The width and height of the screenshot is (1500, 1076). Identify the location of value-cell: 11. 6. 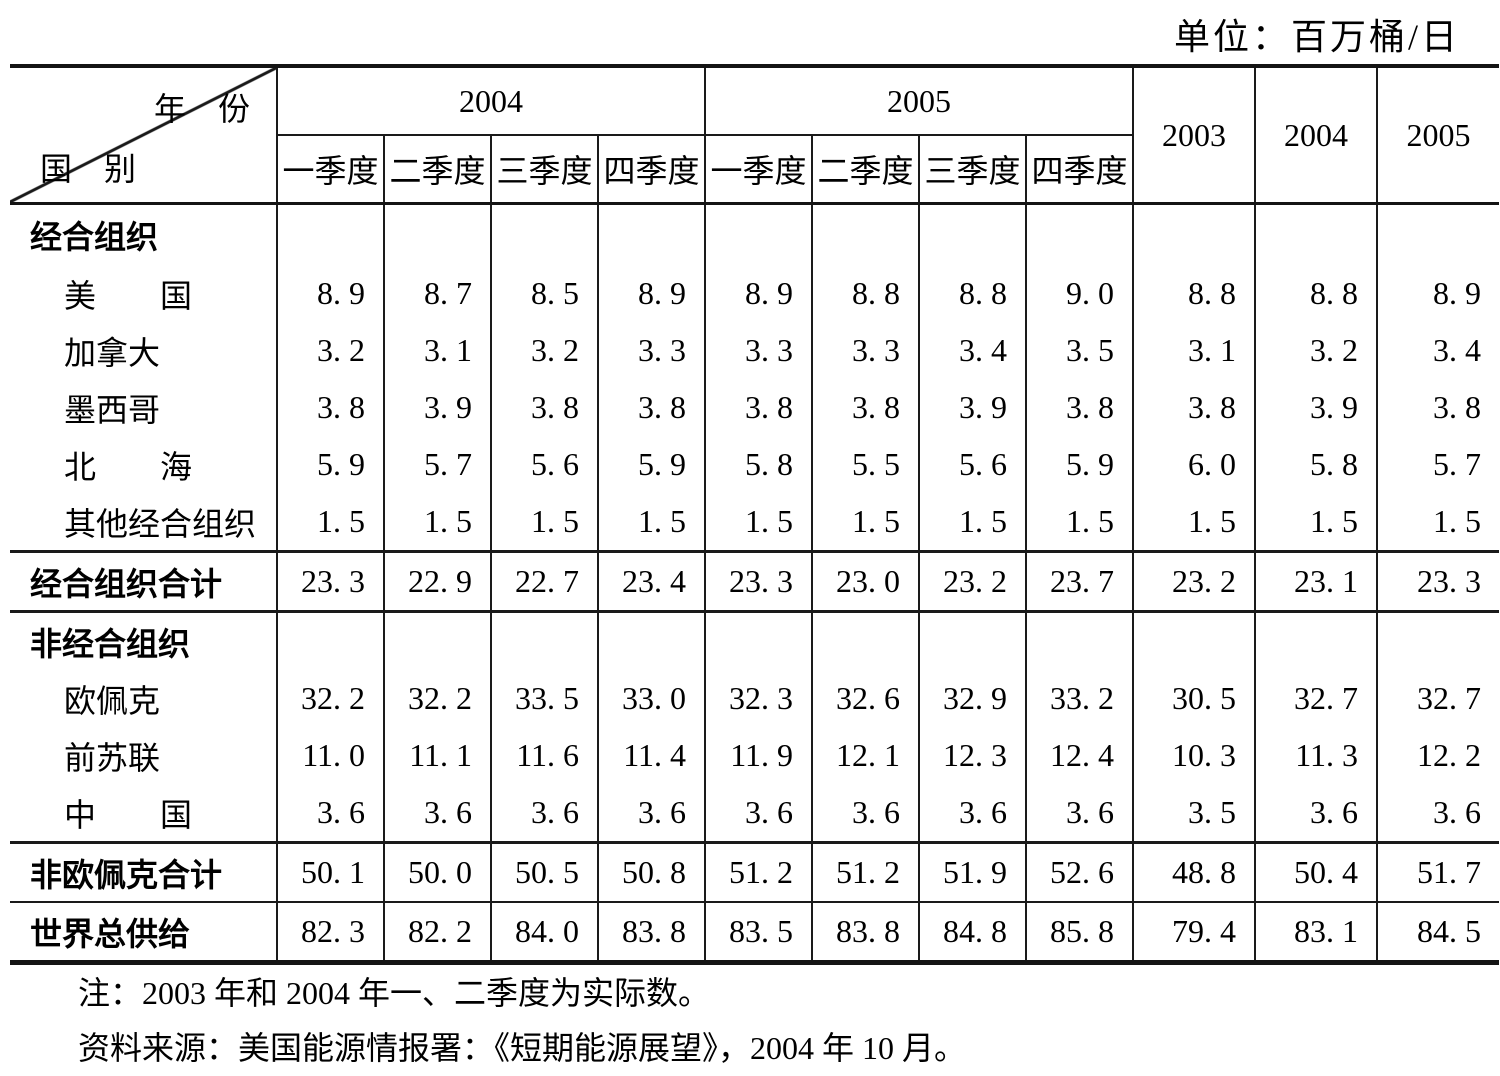
(544, 755).